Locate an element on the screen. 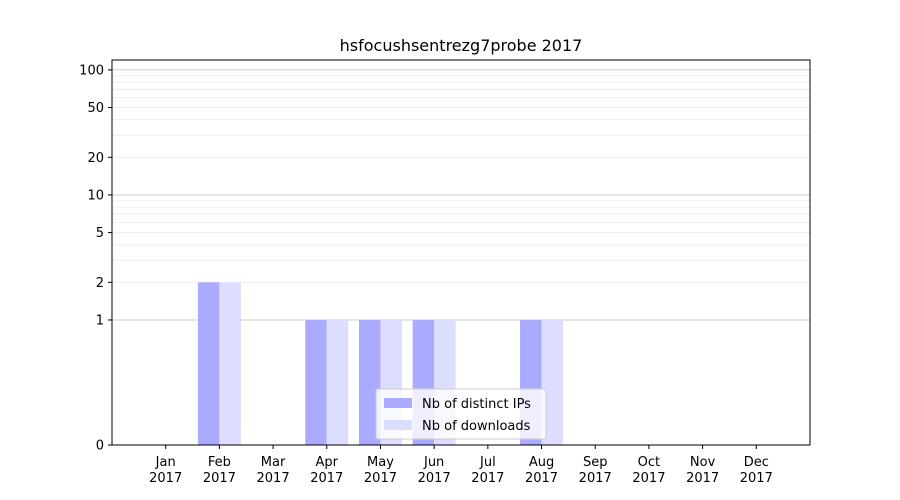 This screenshot has width=900, height=500. x-tick-label-month: May is located at coordinates (380, 462).